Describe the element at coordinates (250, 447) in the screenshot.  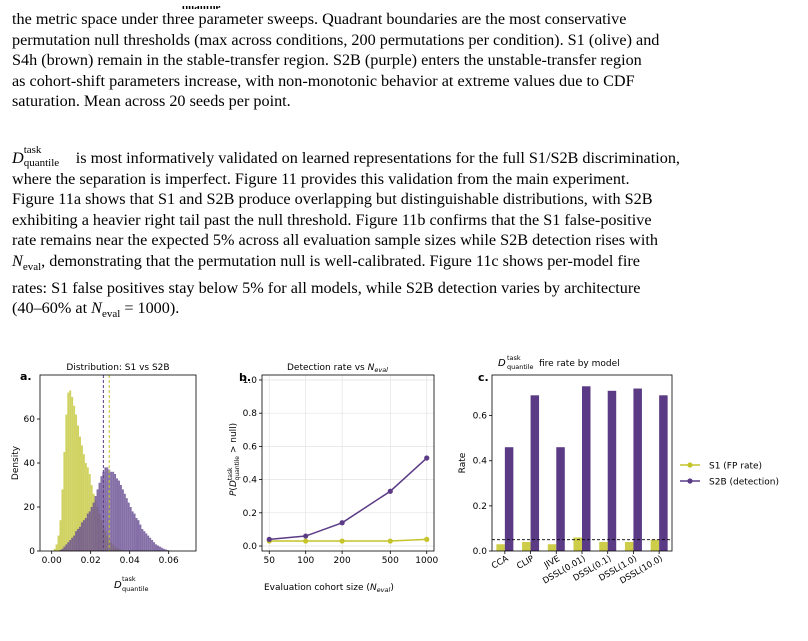
I see `y-tick-label: 0.6` at that location.